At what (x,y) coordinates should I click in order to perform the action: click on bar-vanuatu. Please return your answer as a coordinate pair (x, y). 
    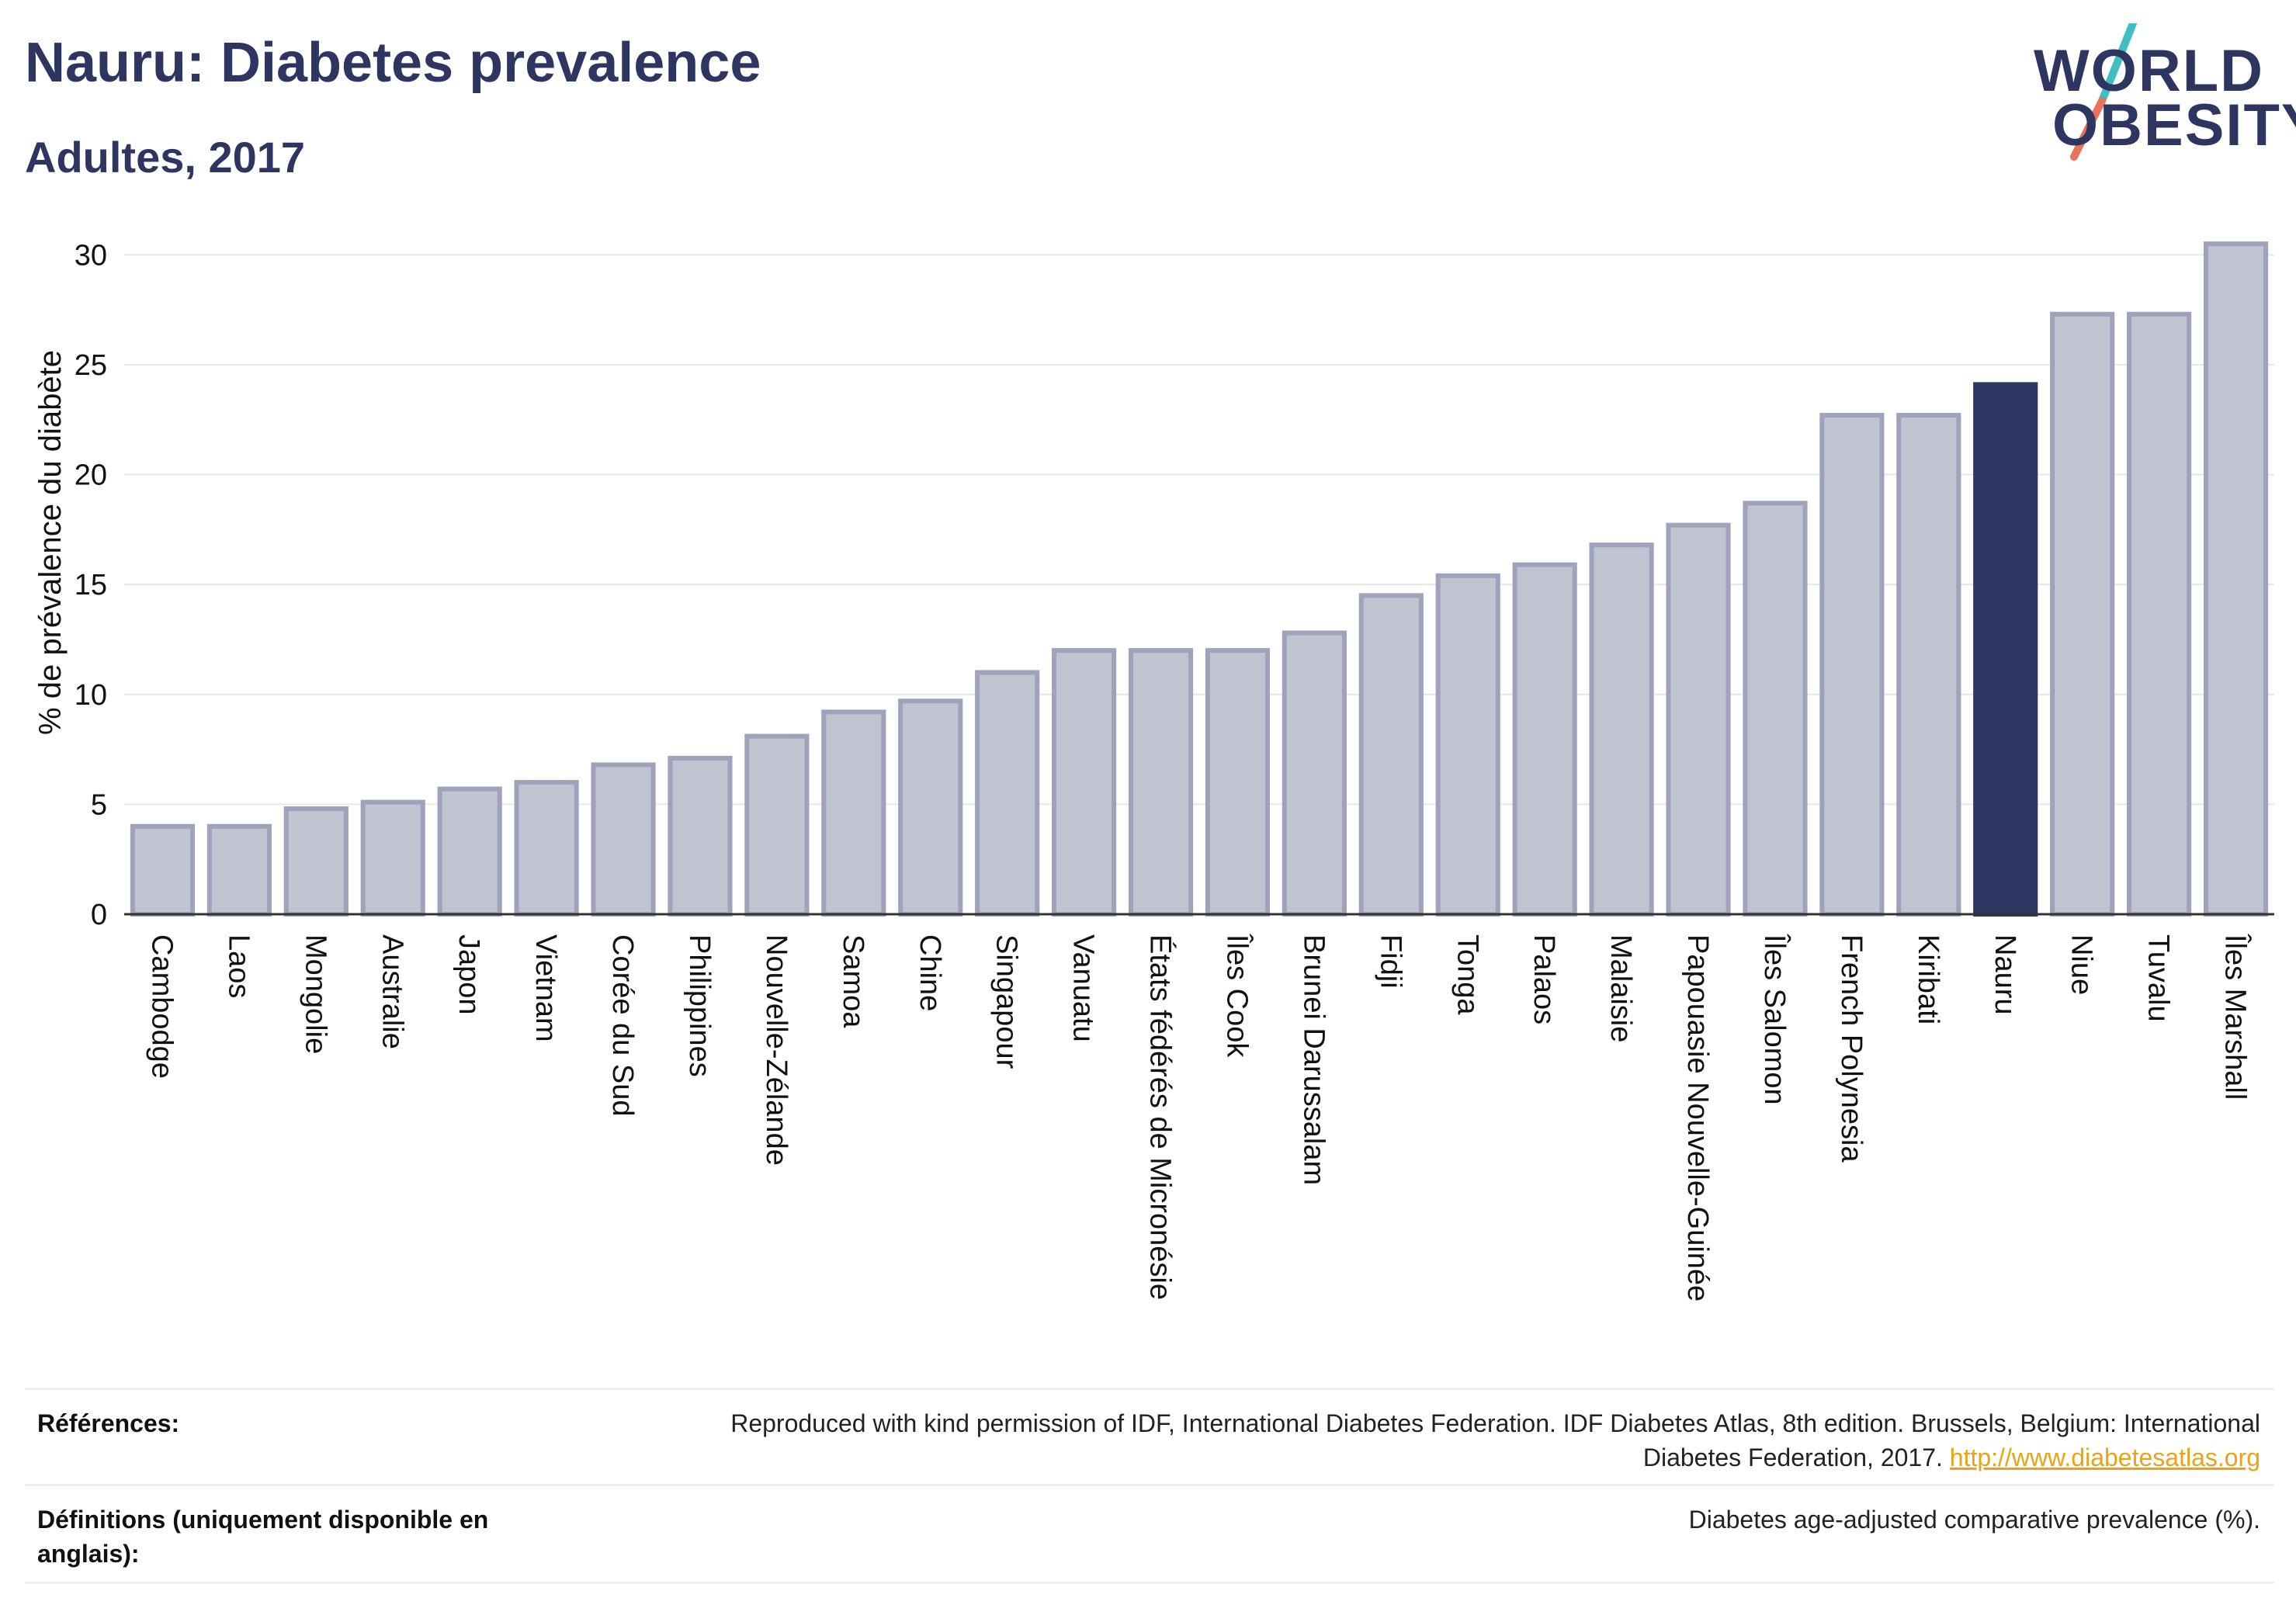
    Looking at the image, I should click on (1084, 782).